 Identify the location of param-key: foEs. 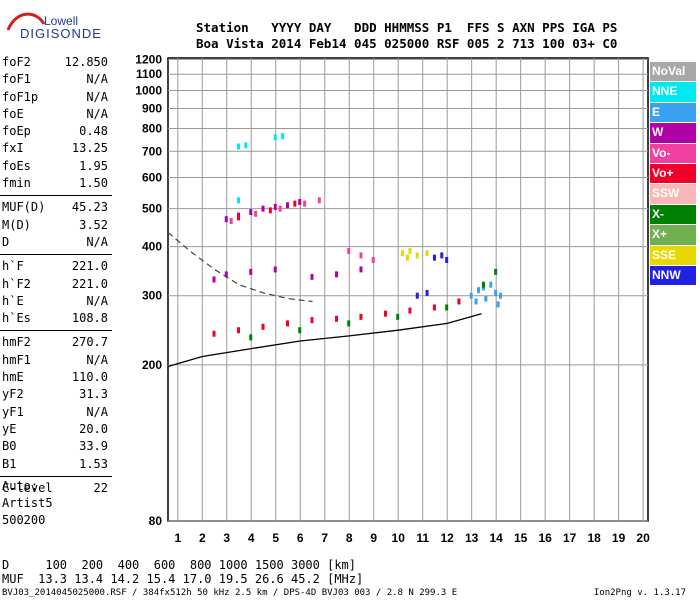
(16, 165).